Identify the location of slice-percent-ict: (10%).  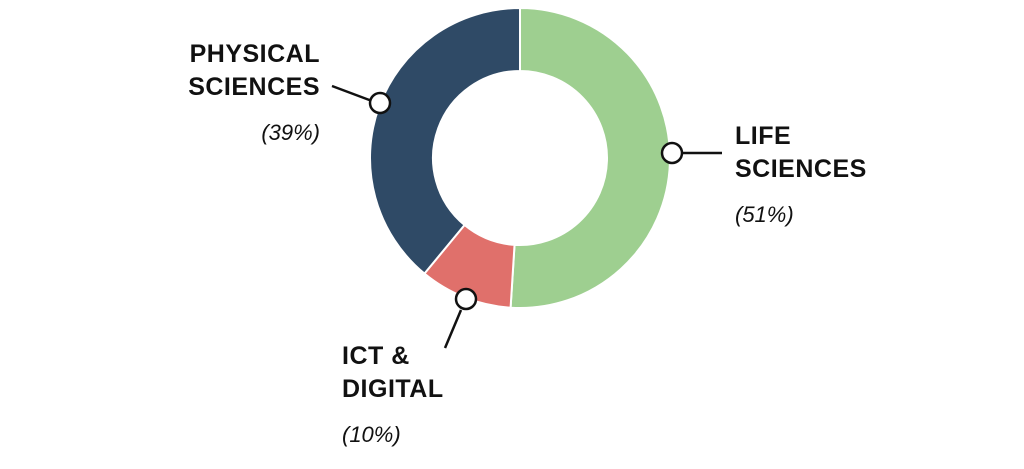
(371, 434).